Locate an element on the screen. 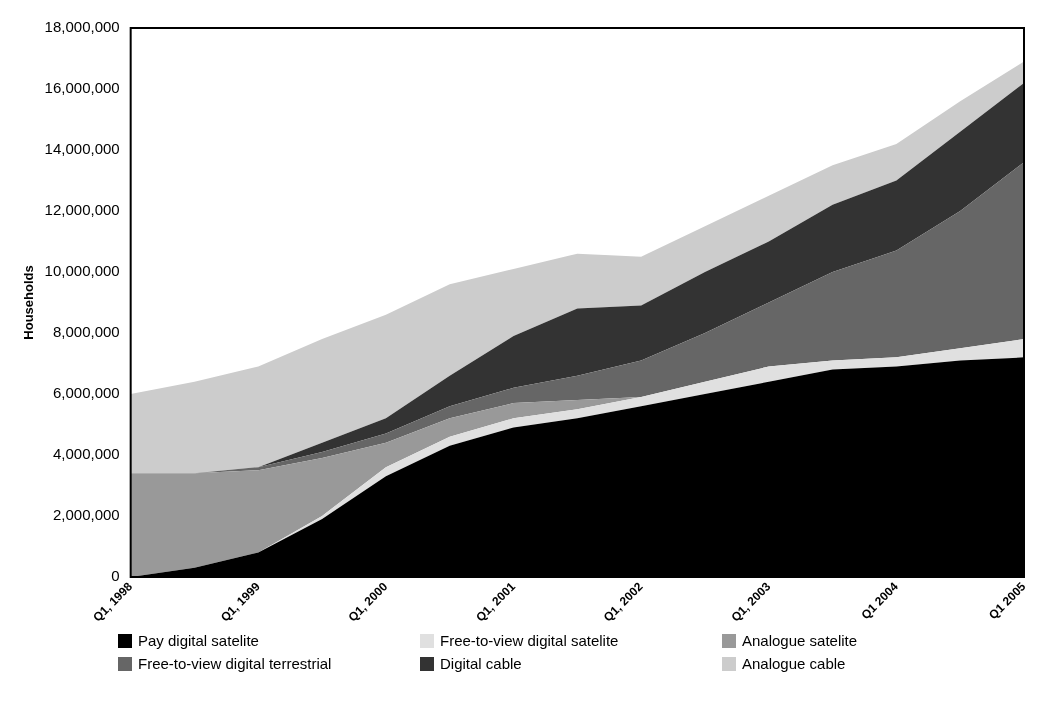  y-tick-label: 16,000,000 is located at coordinates (82, 88).